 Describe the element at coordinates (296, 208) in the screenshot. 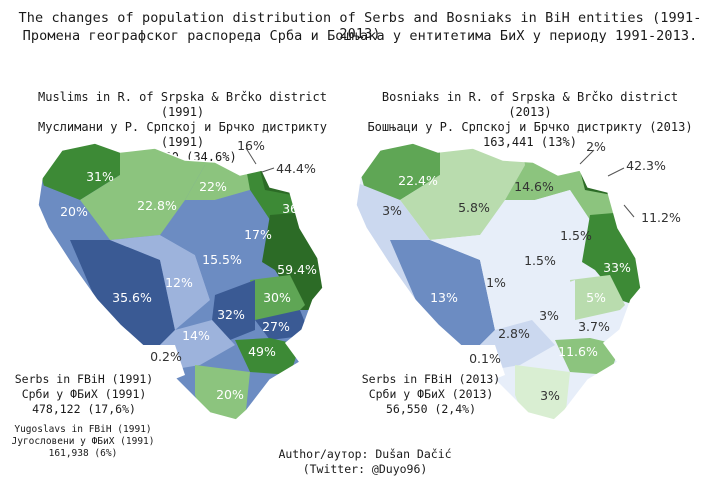

I see `left-label-bijeljina: 36%` at that location.